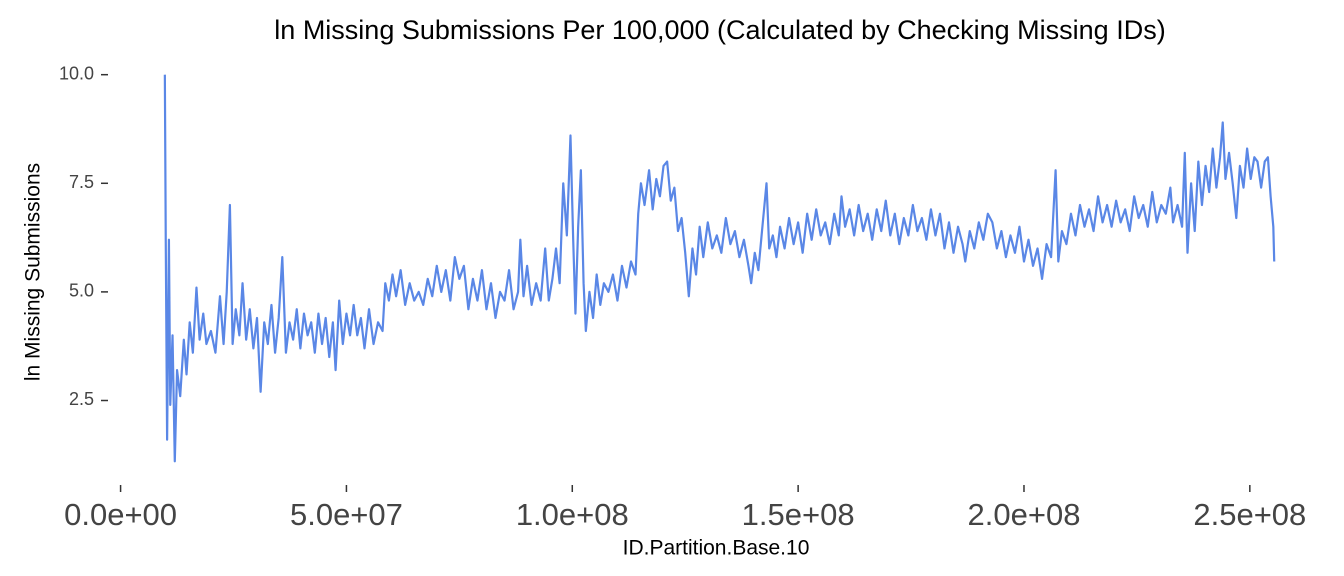  I want to click on y-axis-title: ln Missing Submissions, so click(33, 272).